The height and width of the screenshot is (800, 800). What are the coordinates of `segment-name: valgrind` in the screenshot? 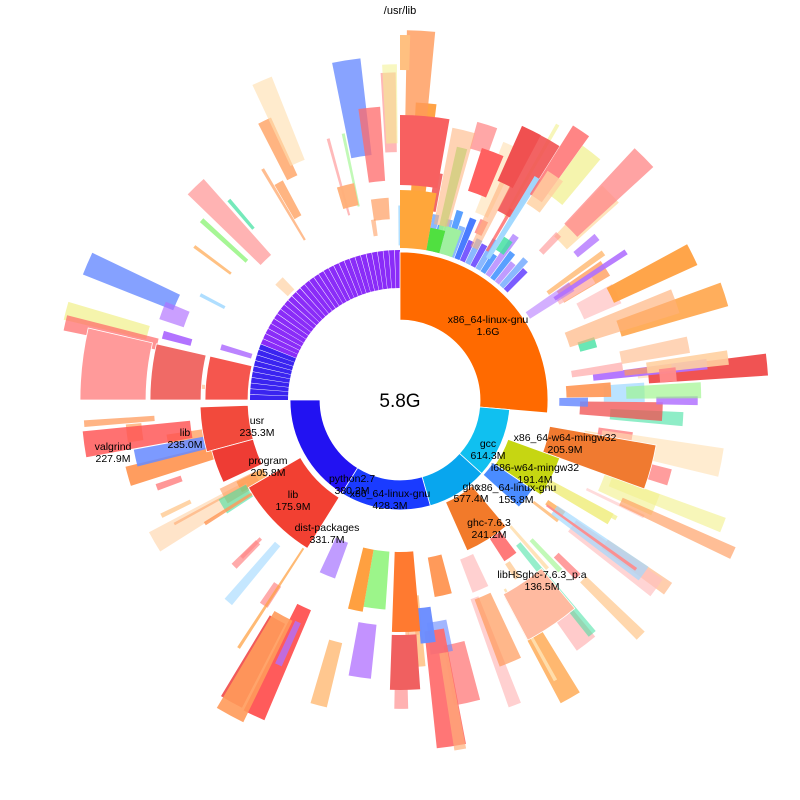 It's located at (113, 447).